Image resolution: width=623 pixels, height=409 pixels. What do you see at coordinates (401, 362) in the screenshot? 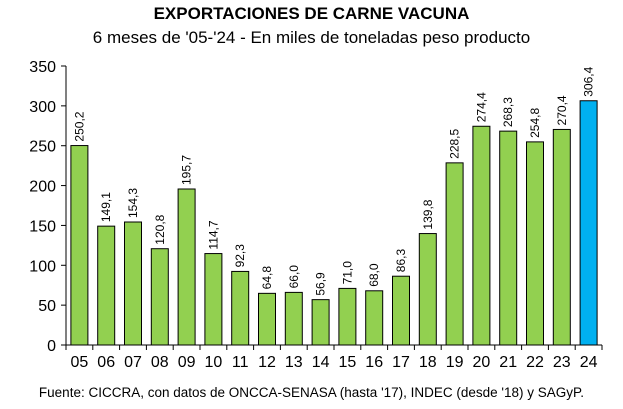
I see `x-tick-label: 17` at bounding box center [401, 362].